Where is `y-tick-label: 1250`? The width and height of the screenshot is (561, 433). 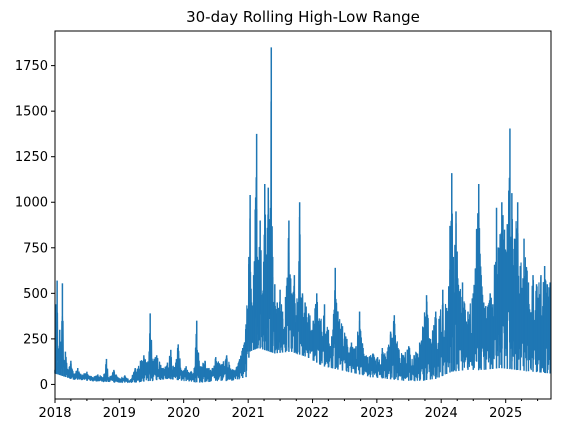
y-tick-label: 1250 is located at coordinates (31, 157).